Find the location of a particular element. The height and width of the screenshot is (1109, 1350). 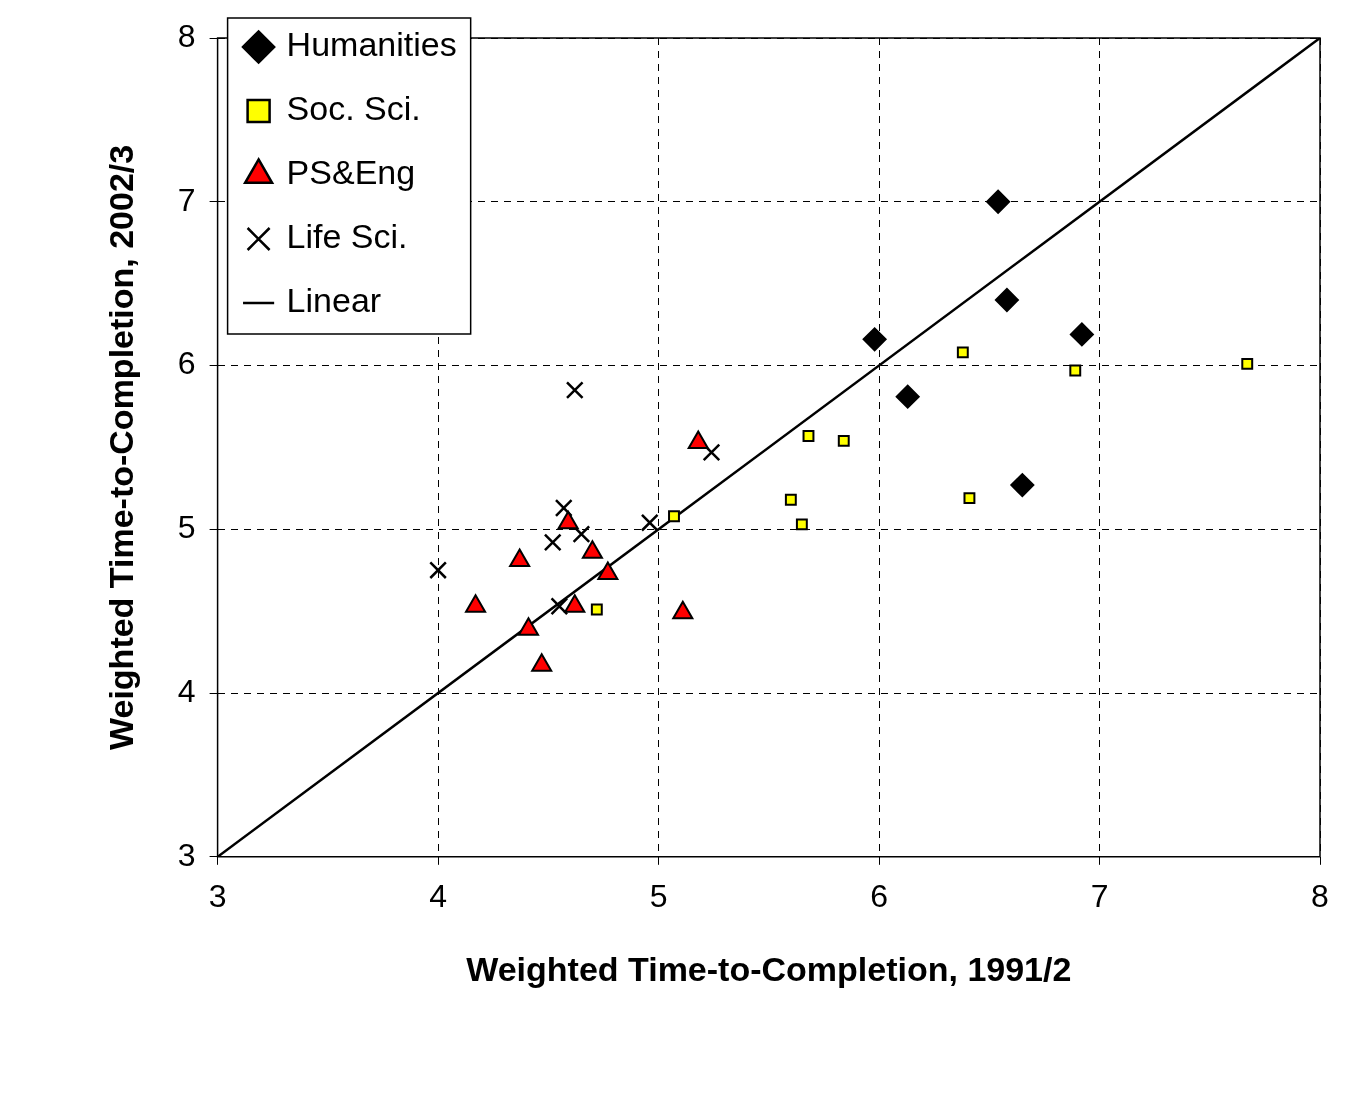

legend-label: Soc. Sci. is located at coordinates (353, 108).